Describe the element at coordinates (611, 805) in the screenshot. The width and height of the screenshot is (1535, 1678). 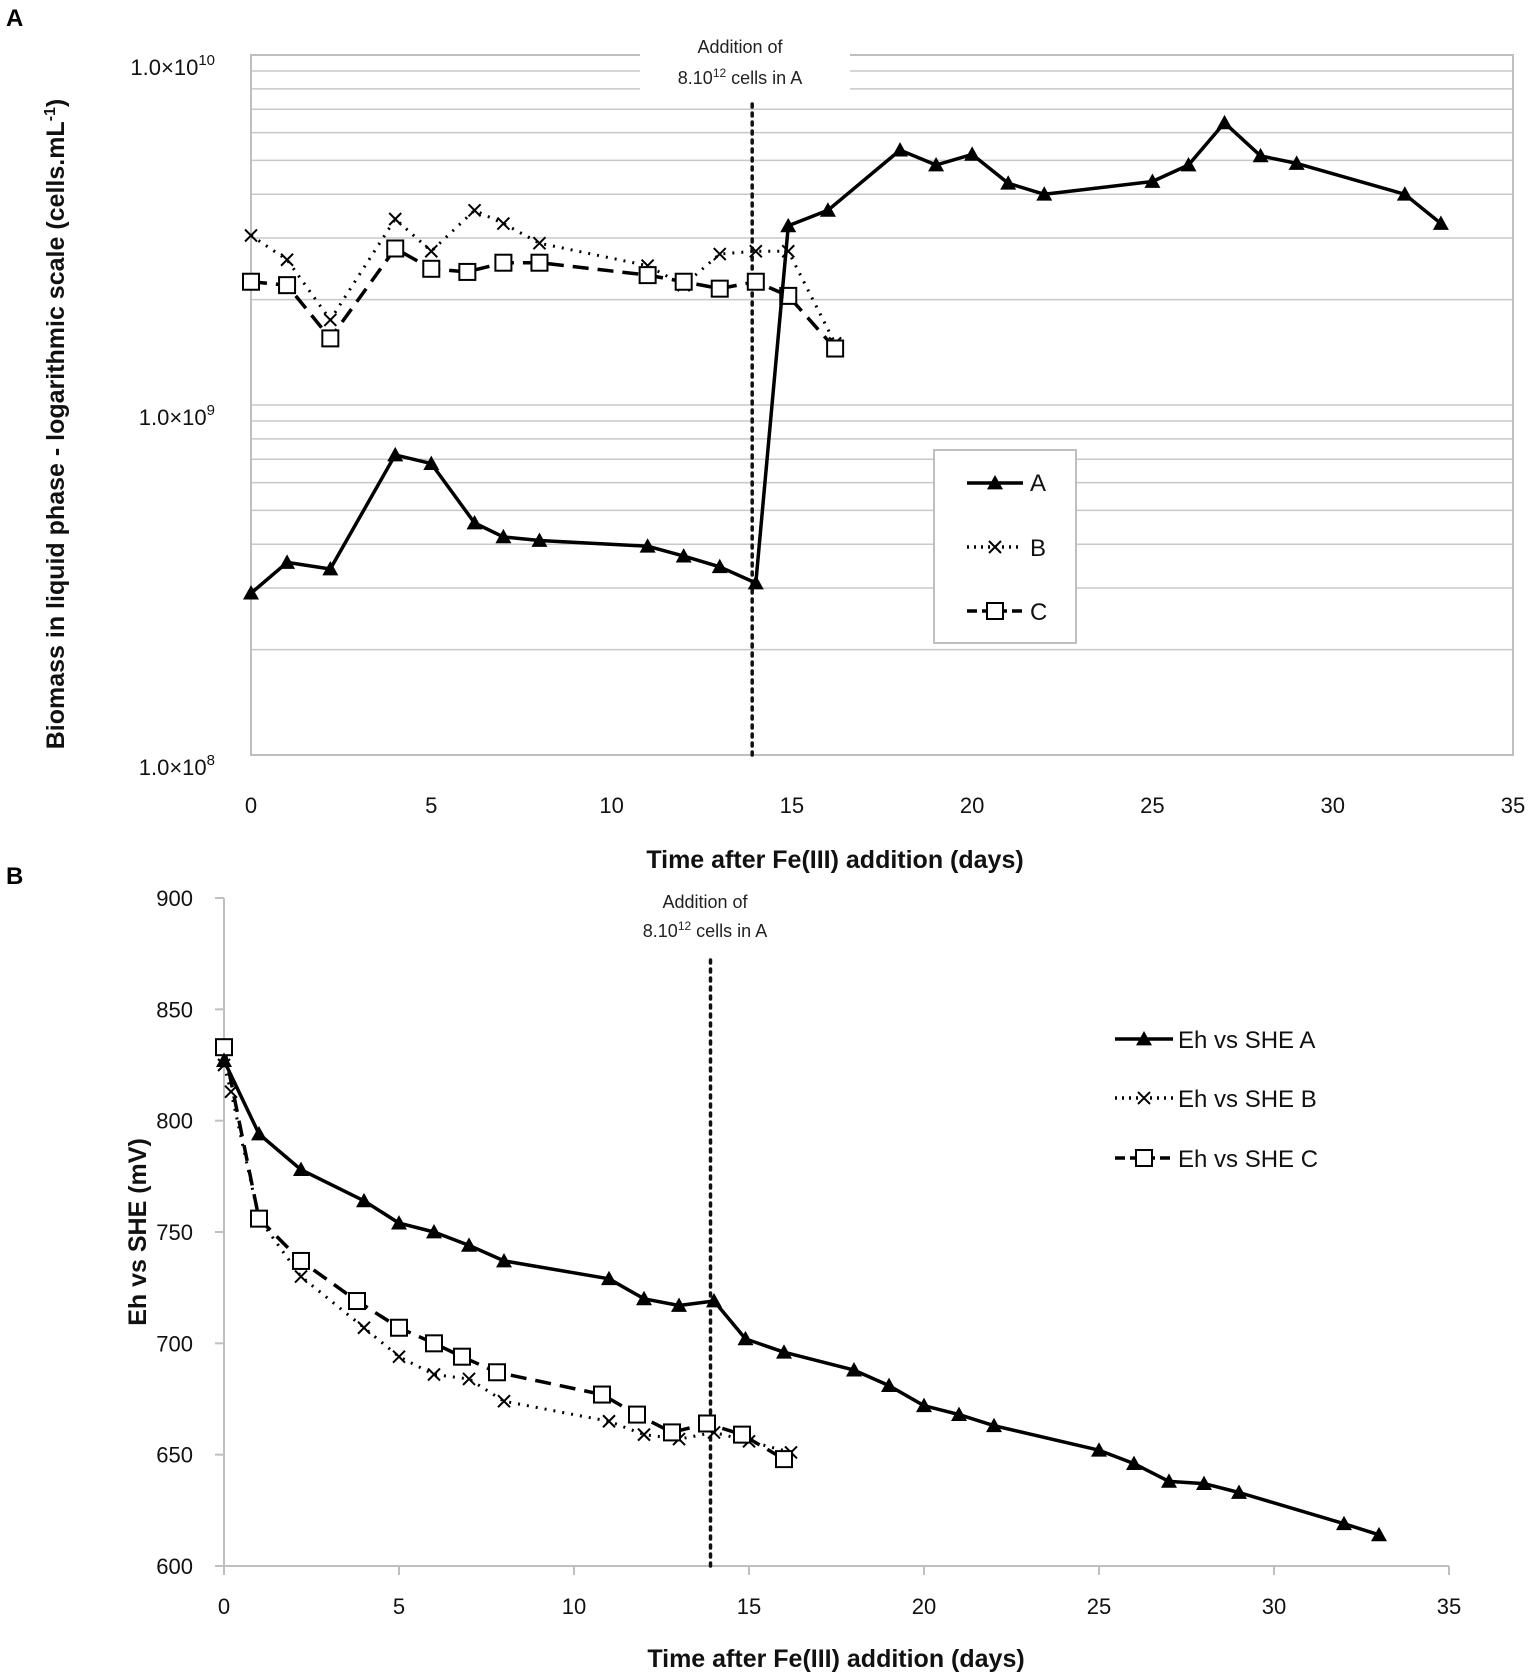
I see `panel-a-xtick-label: 10` at that location.